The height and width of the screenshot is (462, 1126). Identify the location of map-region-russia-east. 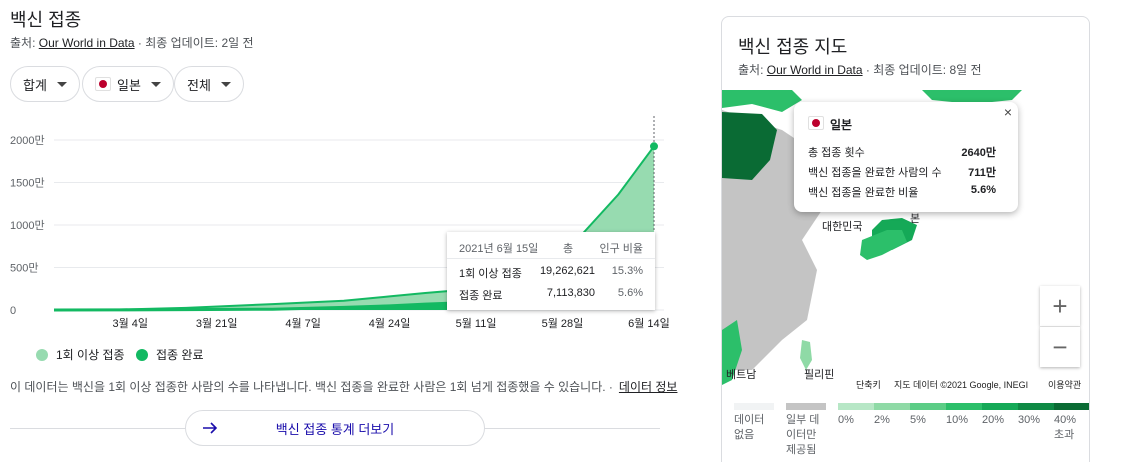
(972, 97).